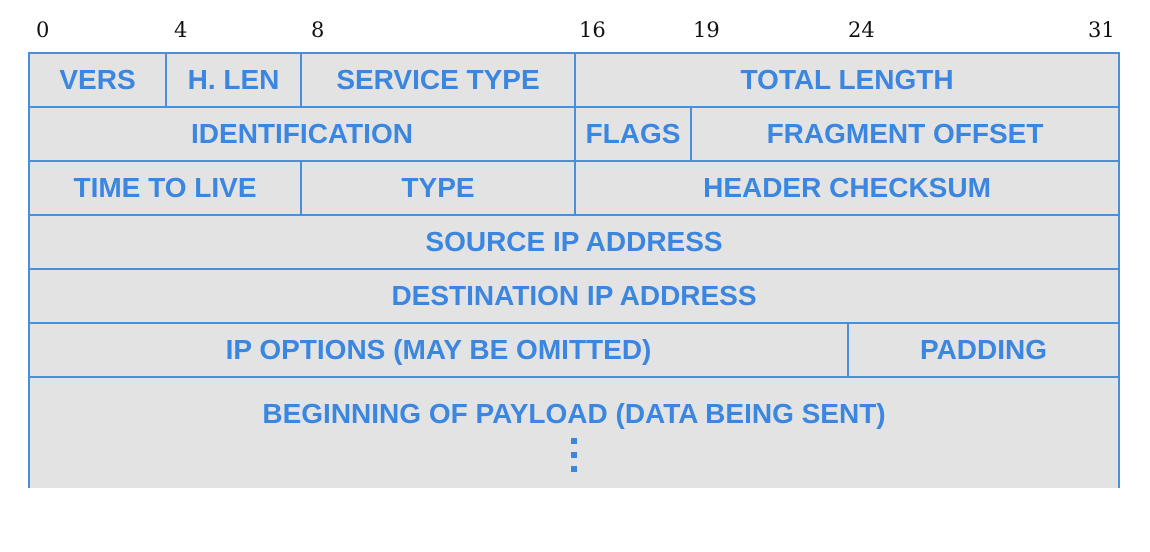  What do you see at coordinates (706, 30) in the screenshot?
I see `bit-tick-19: 19` at bounding box center [706, 30].